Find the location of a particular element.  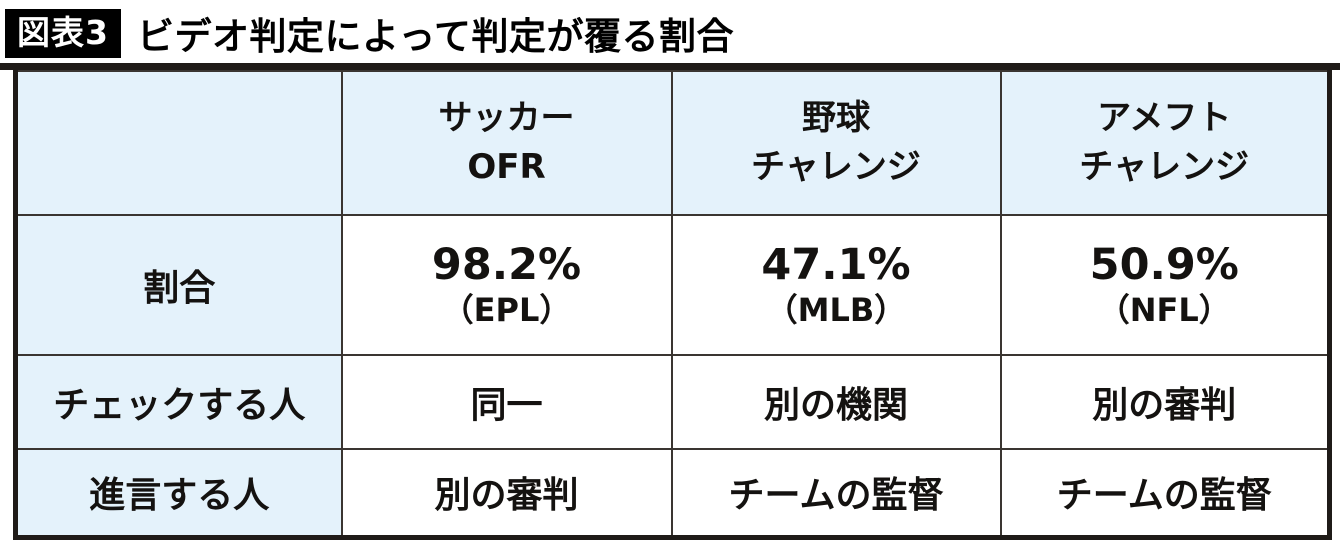

header-cell-amefoot-challenge: アメフト チャレンジ is located at coordinates (1165, 143).